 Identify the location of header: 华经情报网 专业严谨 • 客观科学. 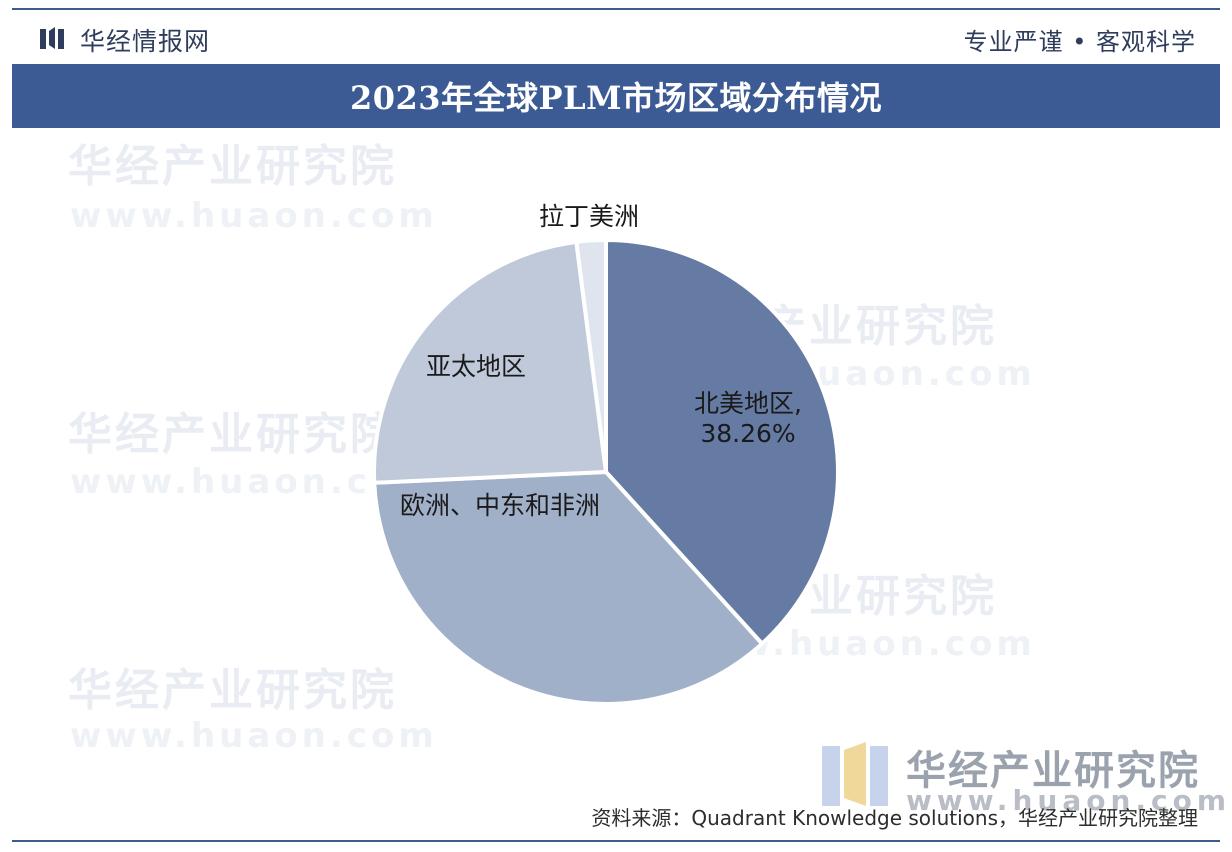
(616, 31).